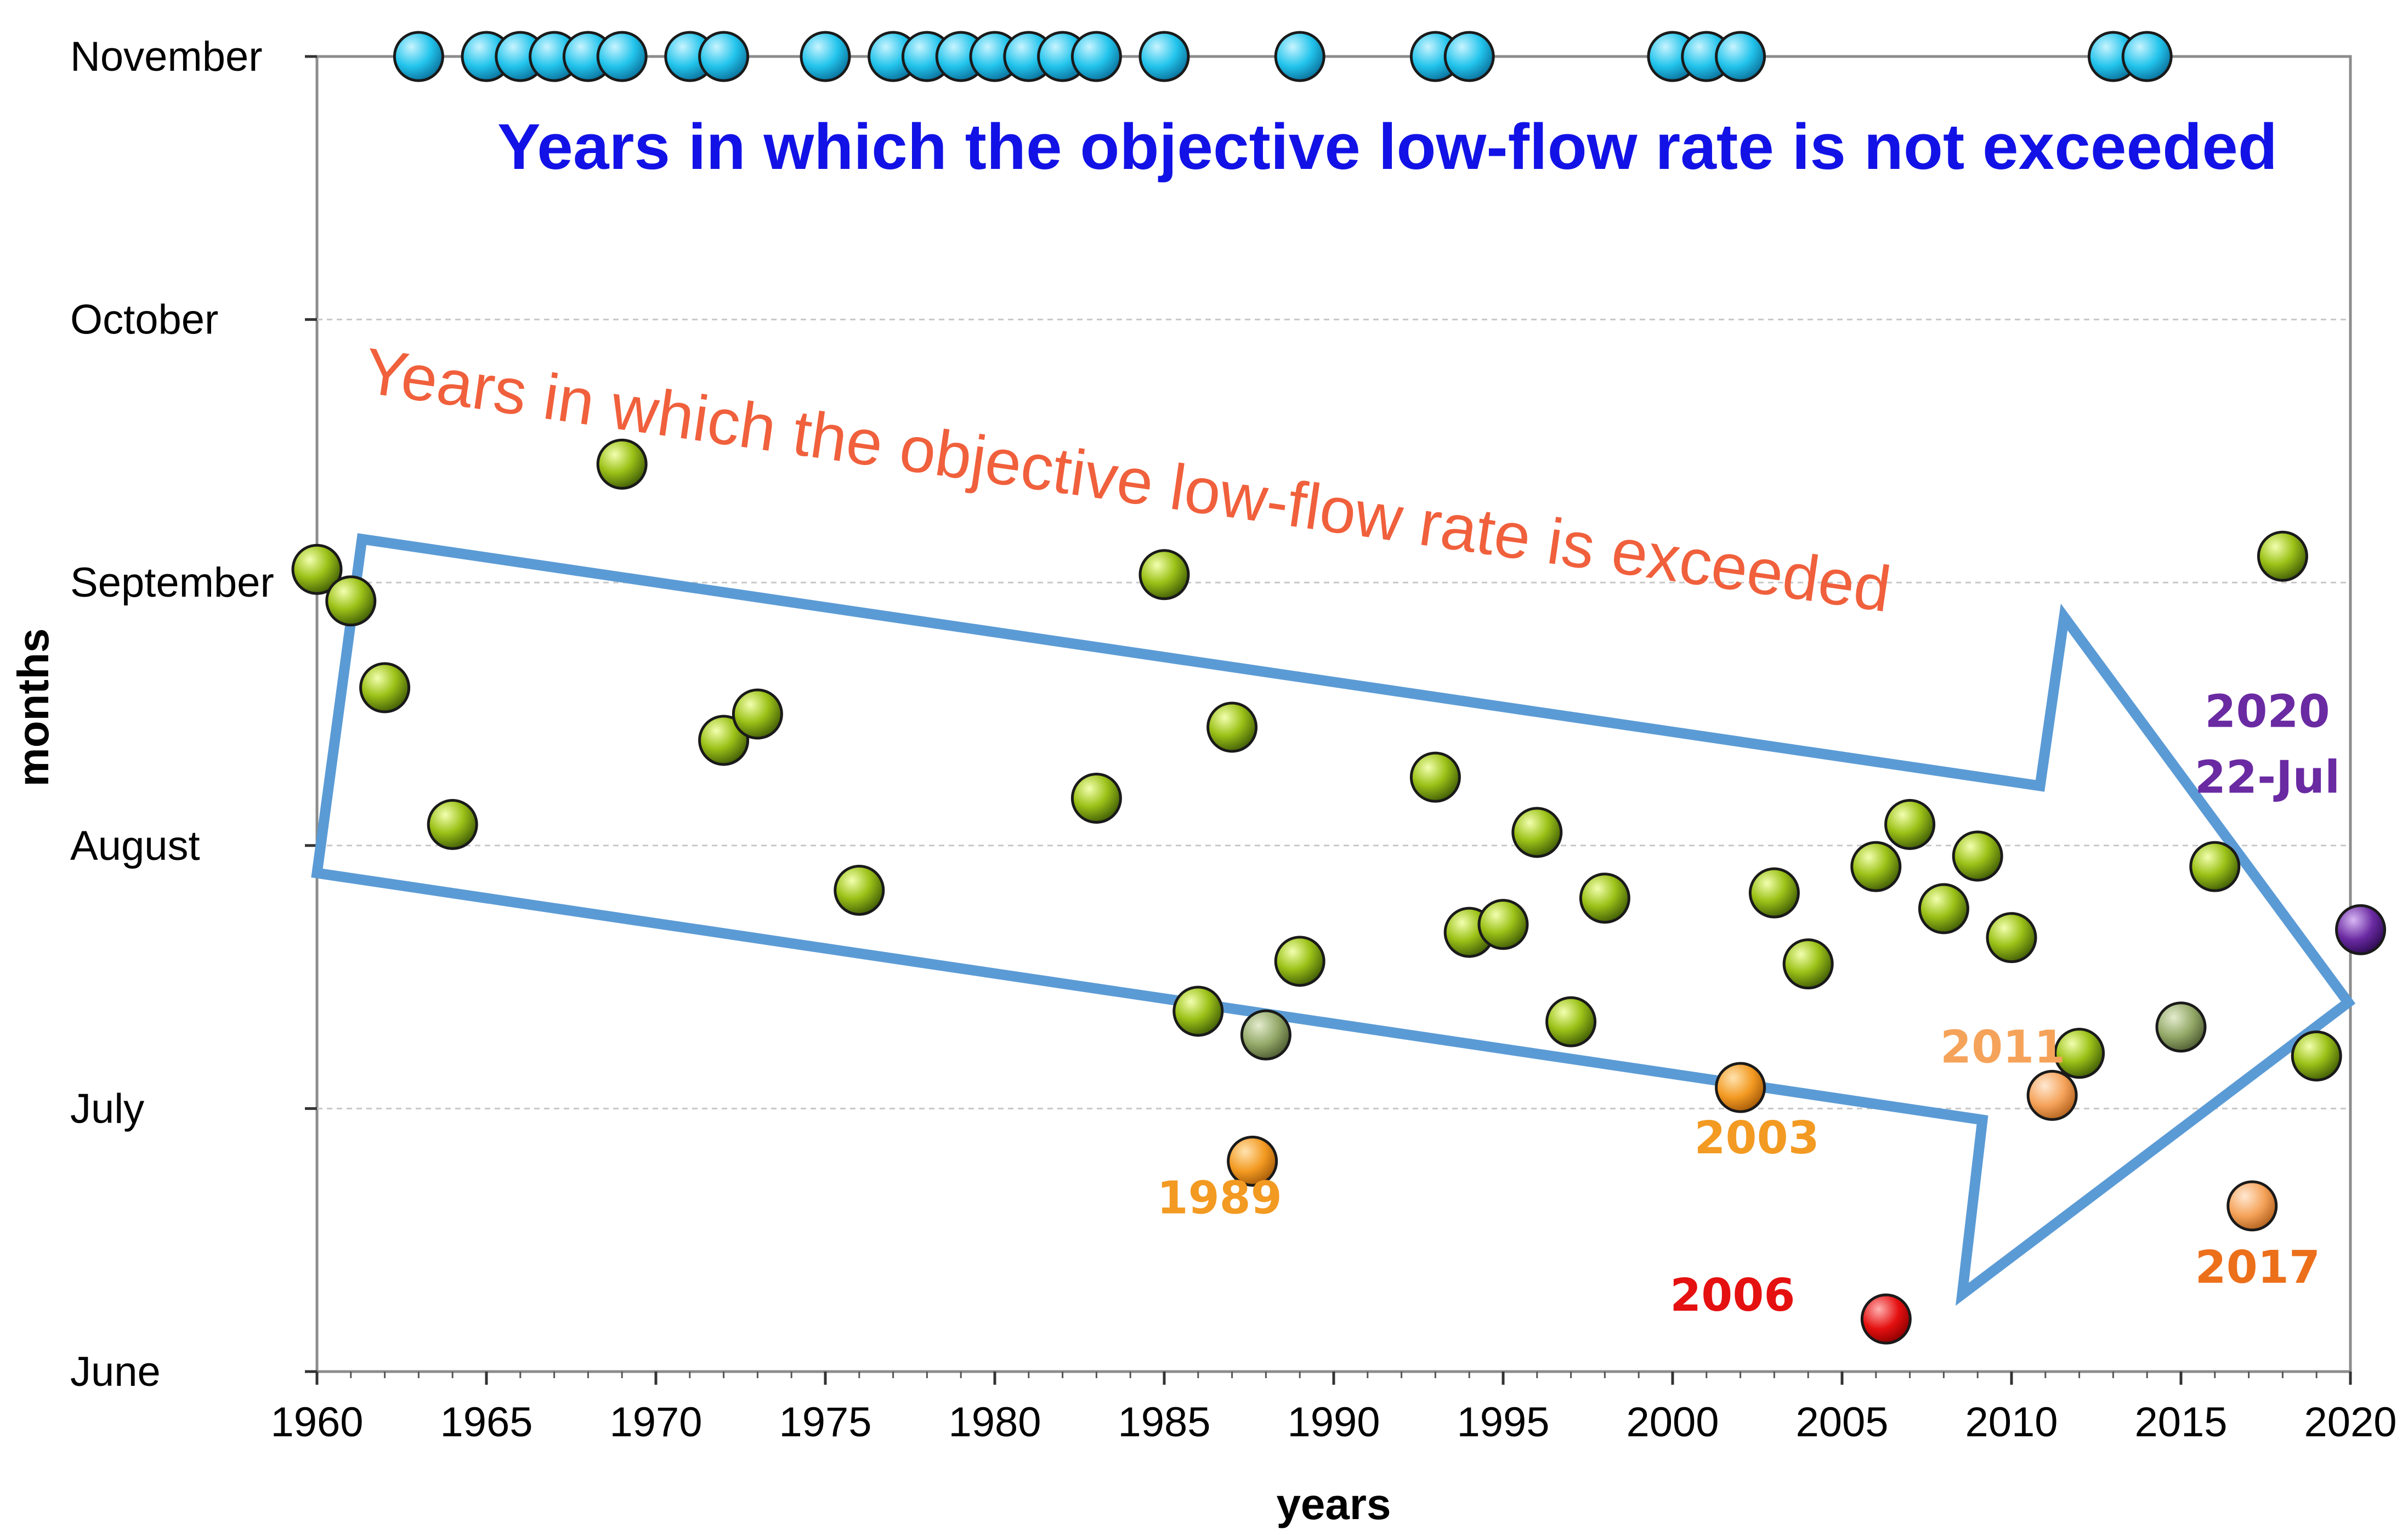  What do you see at coordinates (1886, 1319) in the screenshot?
I see `highlight-point-2006` at bounding box center [1886, 1319].